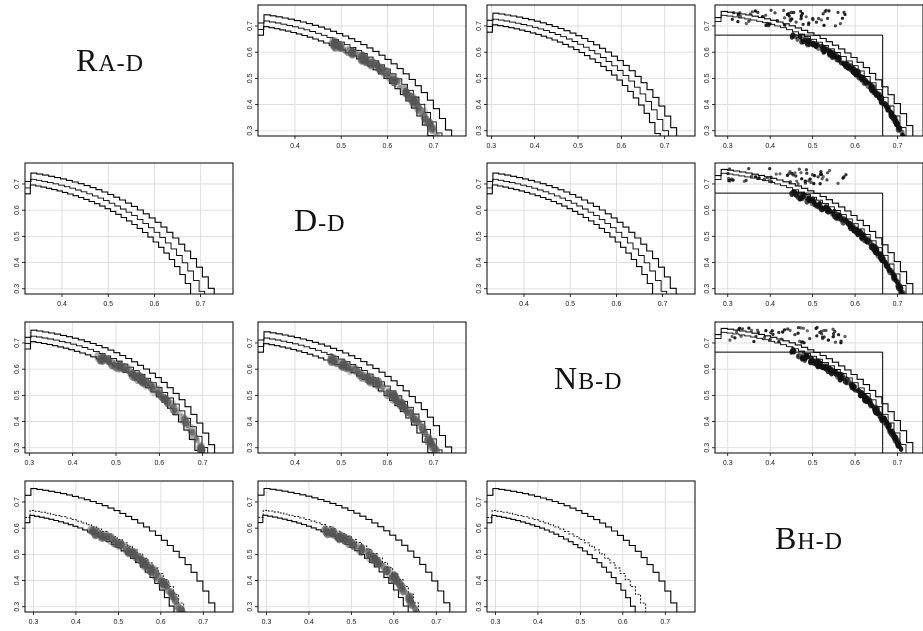 This screenshot has height=631, width=923. I want to click on x-tick-label: 0.3, so click(728, 146).